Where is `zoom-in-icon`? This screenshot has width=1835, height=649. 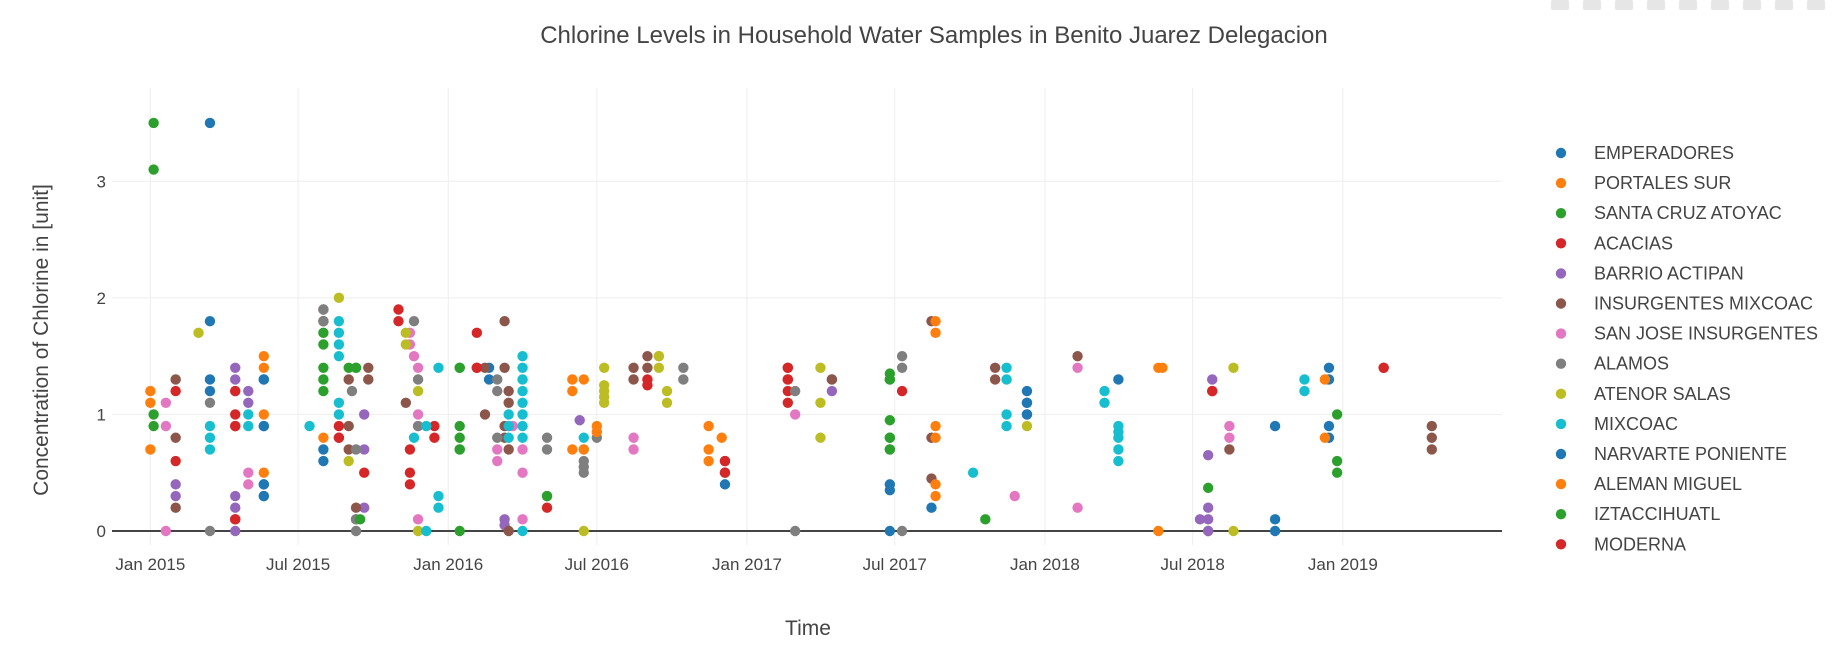 zoom-in-icon is located at coordinates (1720, 5).